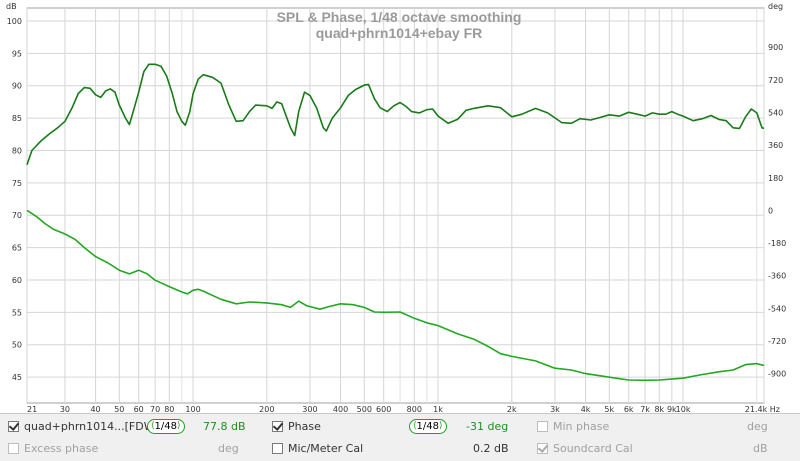  What do you see at coordinates (775, 178) in the screenshot?
I see `y-tick-label-right: 180` at bounding box center [775, 178].